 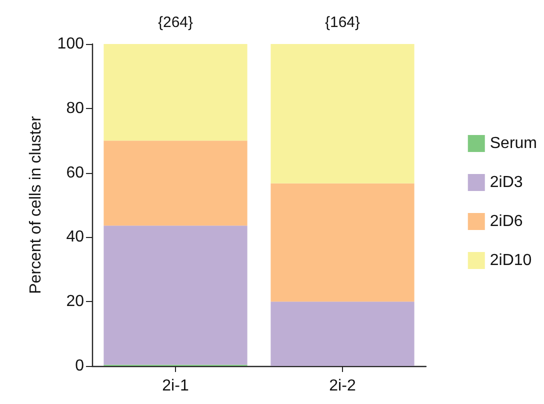 What do you see at coordinates (70, 44) in the screenshot?
I see `y-tick-label: 100` at bounding box center [70, 44].